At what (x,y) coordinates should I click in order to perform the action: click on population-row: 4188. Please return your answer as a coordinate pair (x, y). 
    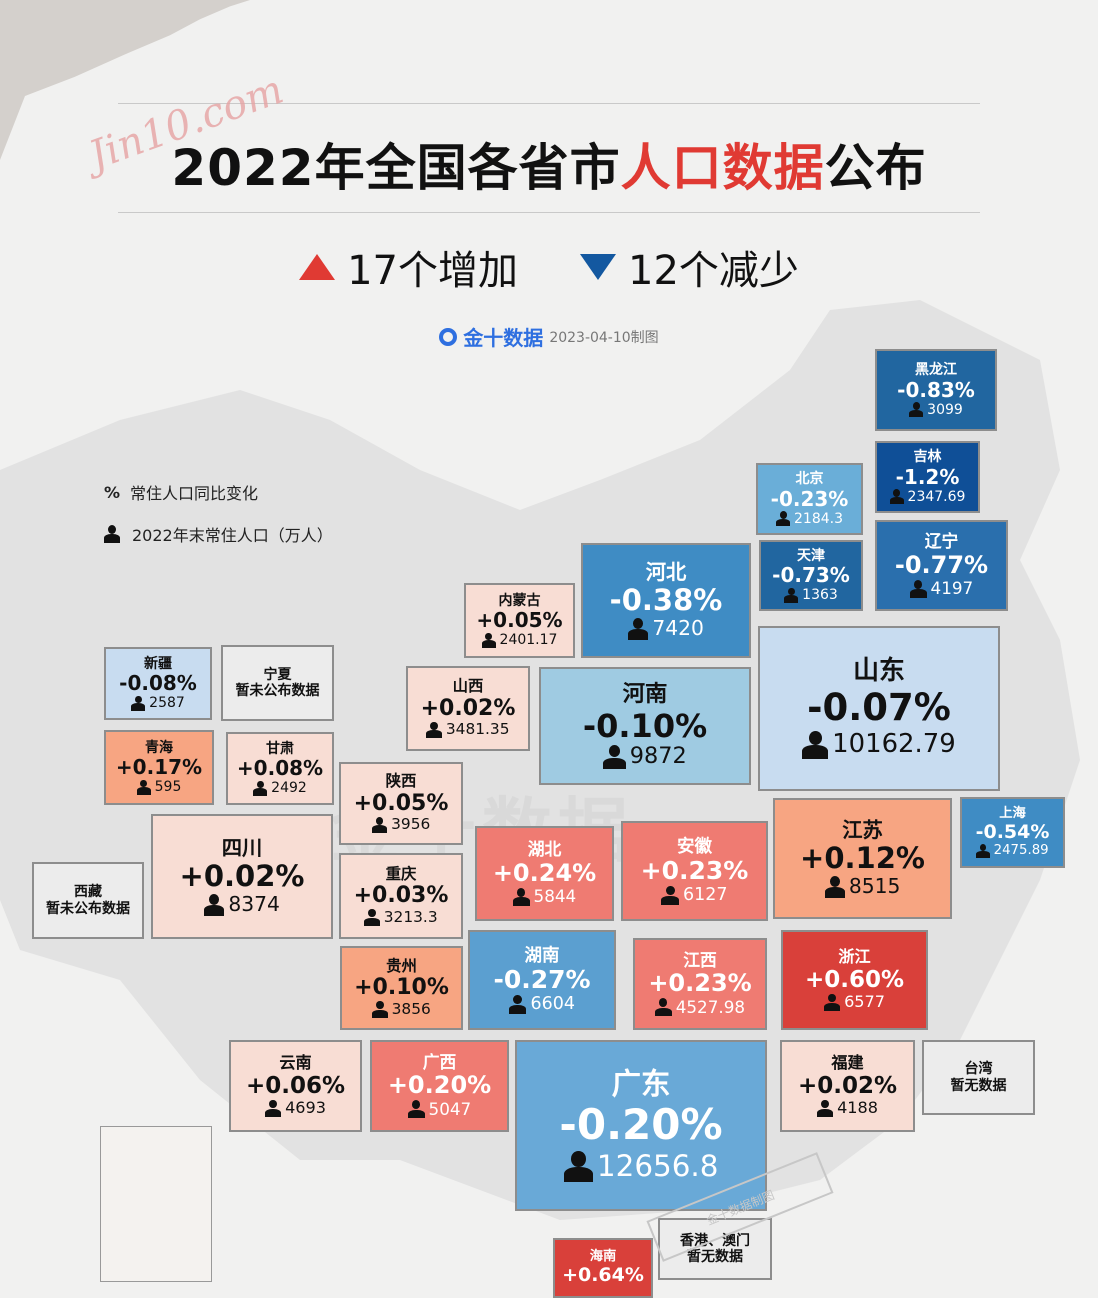
    Looking at the image, I should click on (847, 1108).